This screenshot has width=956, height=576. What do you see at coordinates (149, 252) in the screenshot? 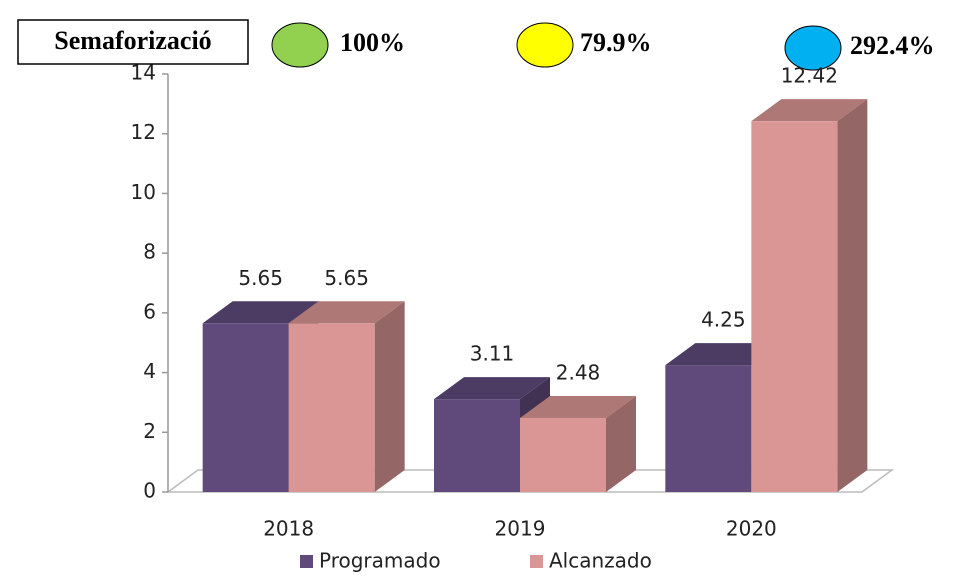
I see `y-tick-label: 8` at bounding box center [149, 252].